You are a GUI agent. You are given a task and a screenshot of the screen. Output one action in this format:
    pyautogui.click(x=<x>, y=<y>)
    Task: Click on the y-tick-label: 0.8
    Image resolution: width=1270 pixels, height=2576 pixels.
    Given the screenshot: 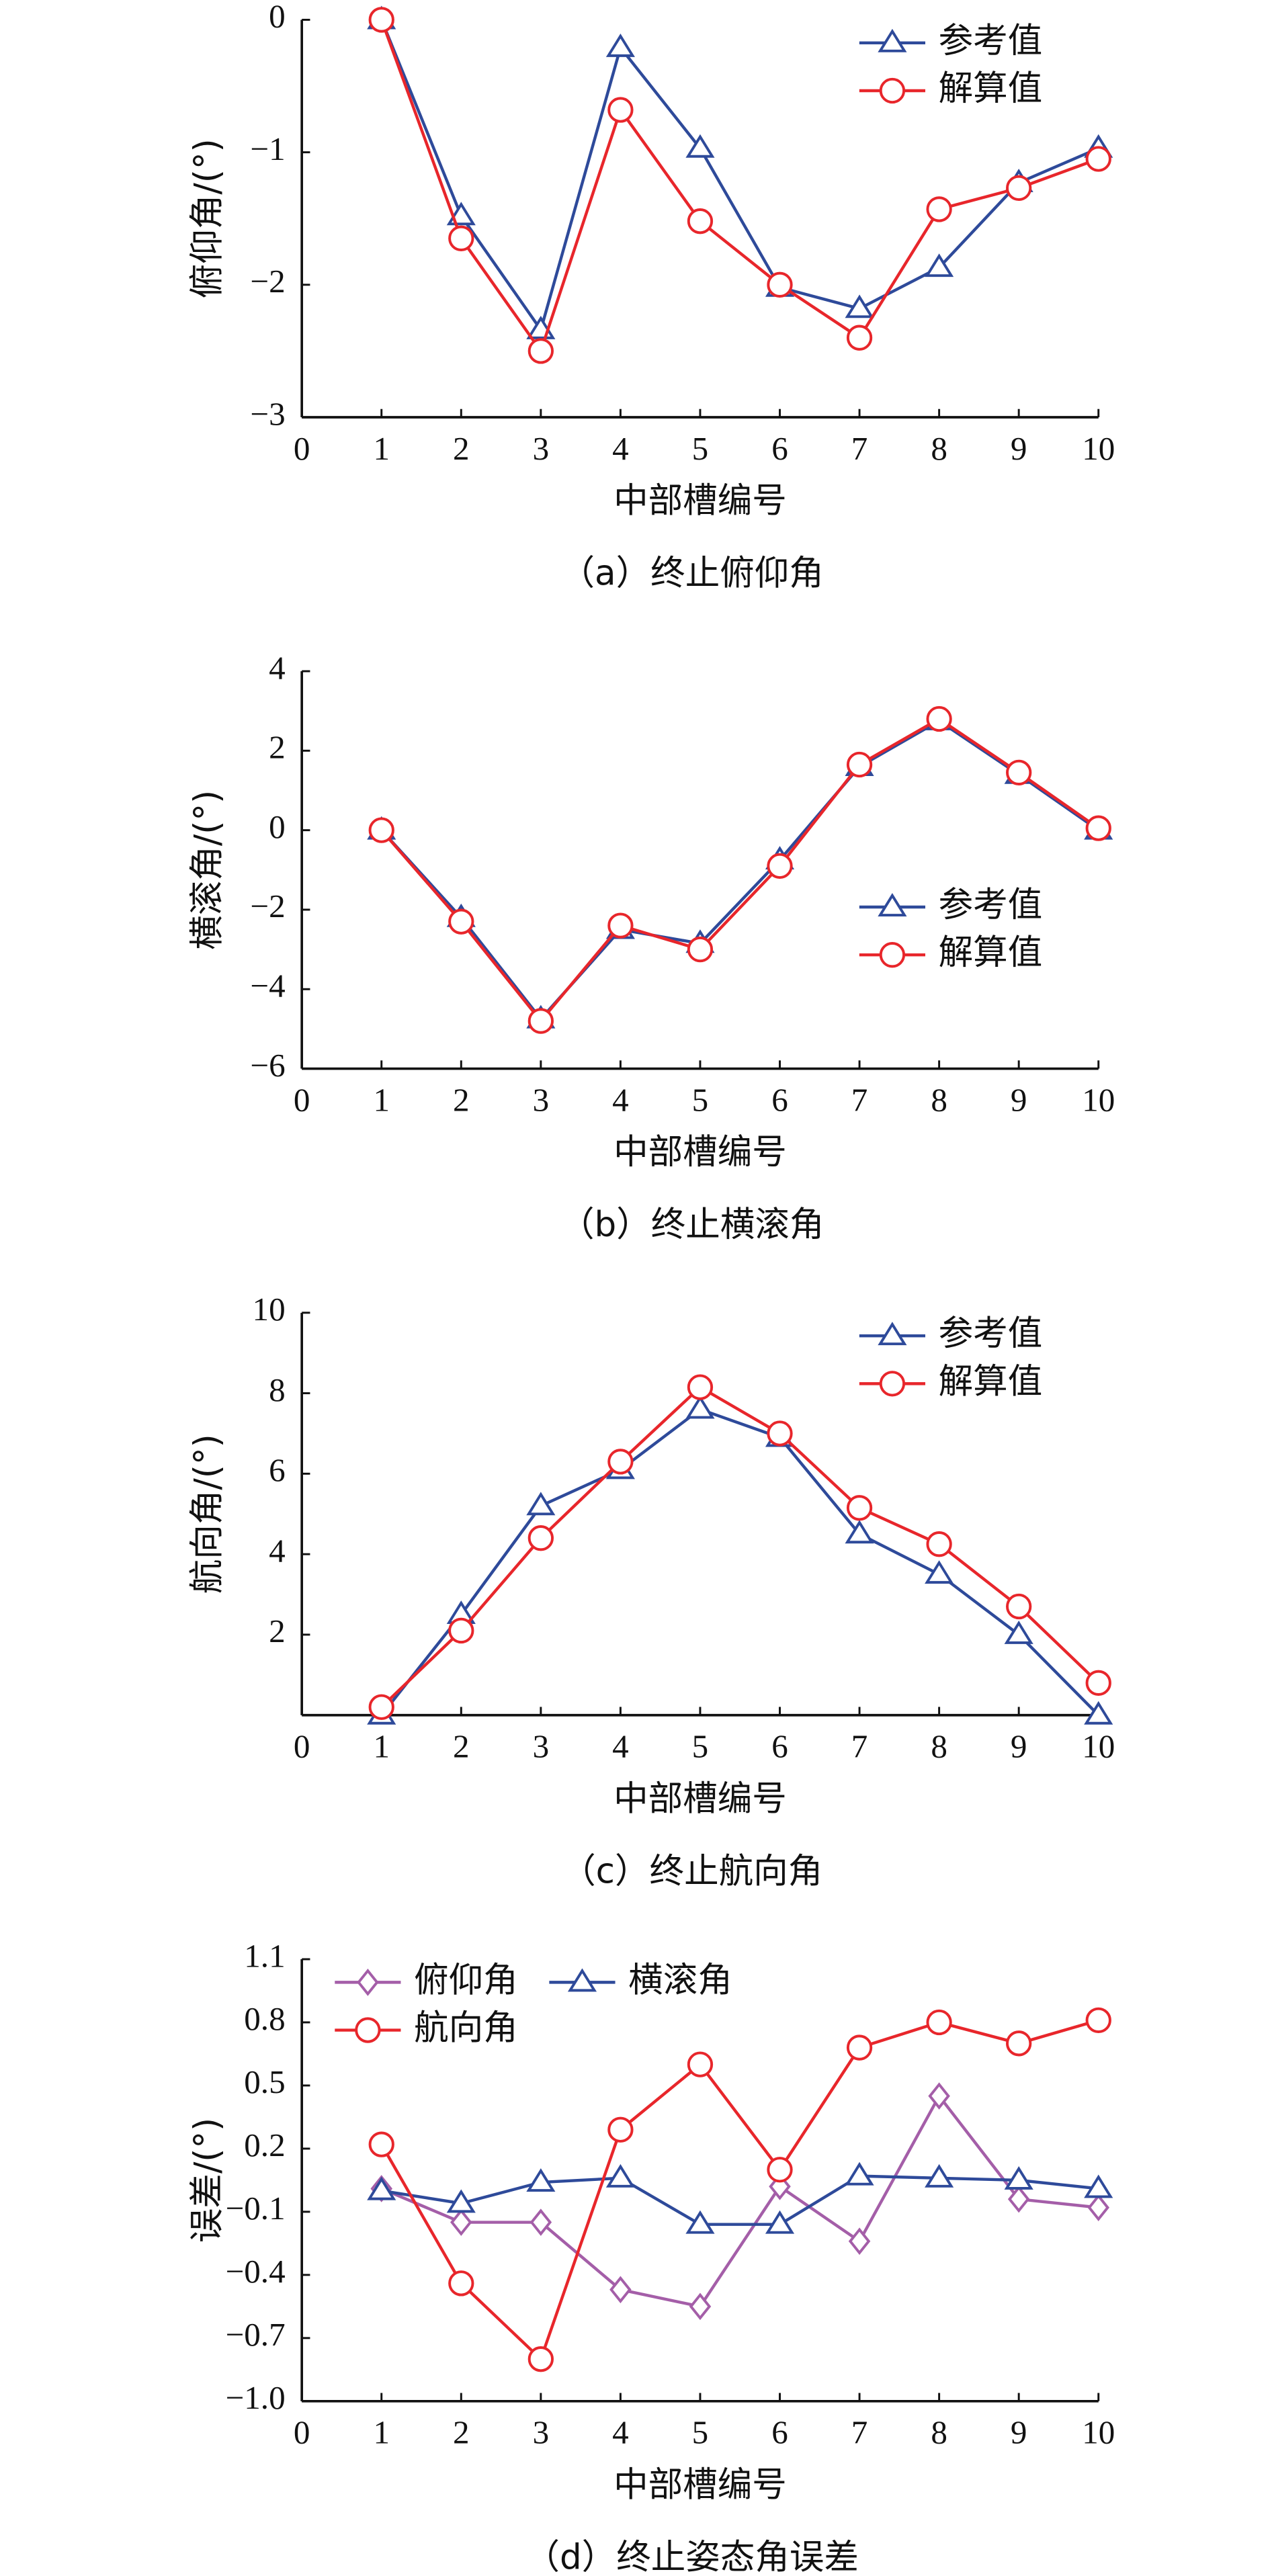 What is the action you would take?
    pyautogui.click(x=264, y=2018)
    